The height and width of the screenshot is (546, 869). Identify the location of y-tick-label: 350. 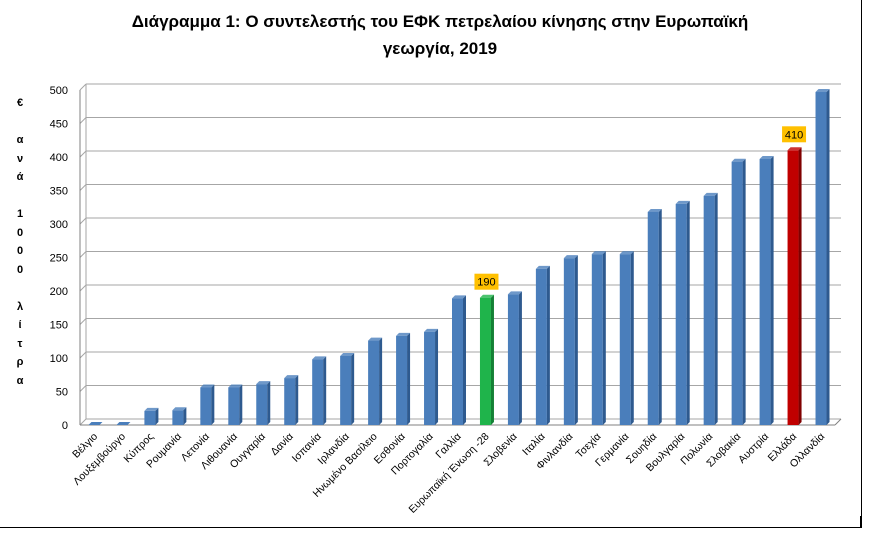
(59, 192).